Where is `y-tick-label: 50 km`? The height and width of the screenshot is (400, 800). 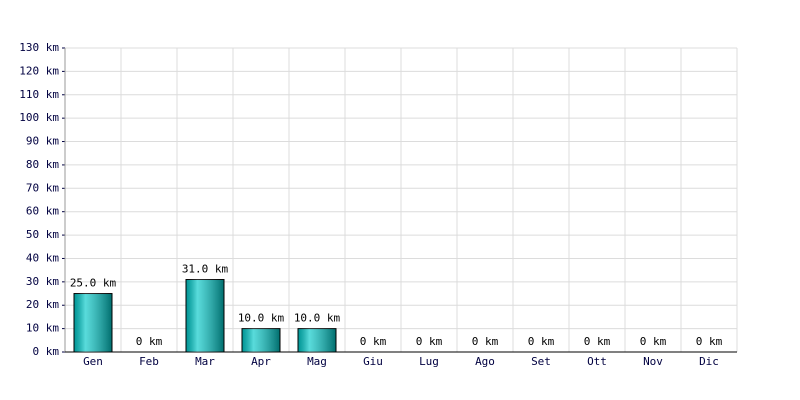
y-tick-label: 50 km is located at coordinates (42, 234).